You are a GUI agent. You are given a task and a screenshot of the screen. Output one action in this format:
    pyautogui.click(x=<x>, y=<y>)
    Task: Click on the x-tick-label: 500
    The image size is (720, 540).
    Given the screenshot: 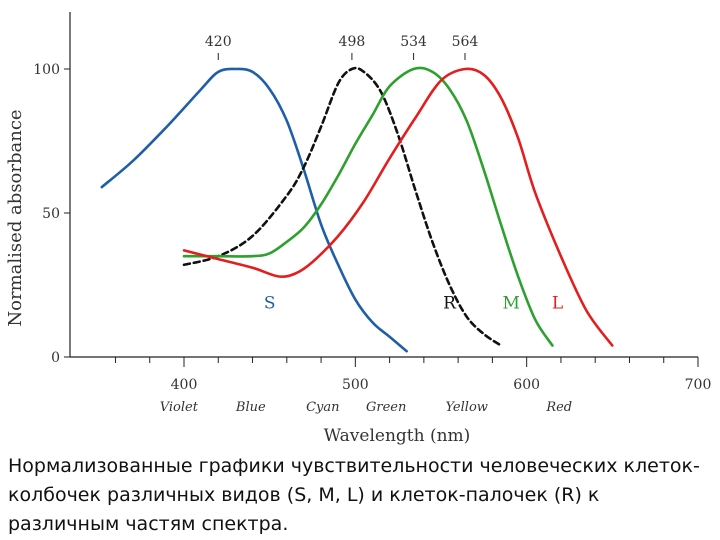 What is the action you would take?
    pyautogui.click(x=355, y=385)
    